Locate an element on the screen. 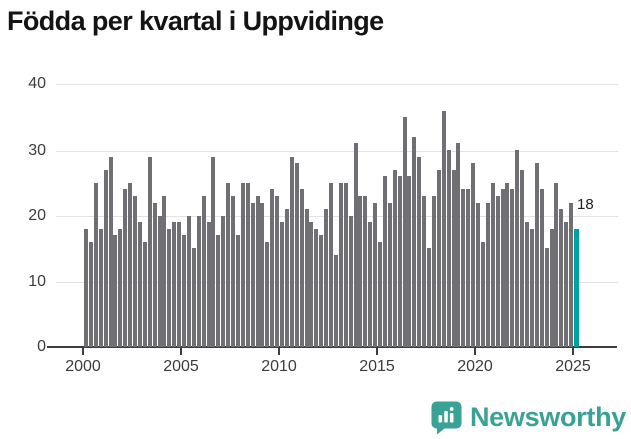 The height and width of the screenshot is (439, 631). x-tick-2000 is located at coordinates (83, 351).